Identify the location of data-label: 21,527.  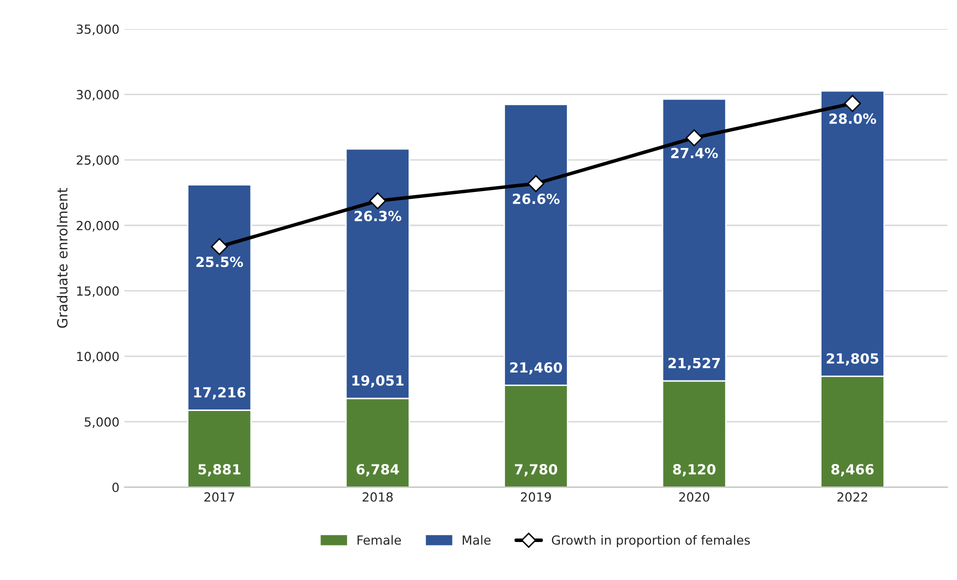
(694, 364).